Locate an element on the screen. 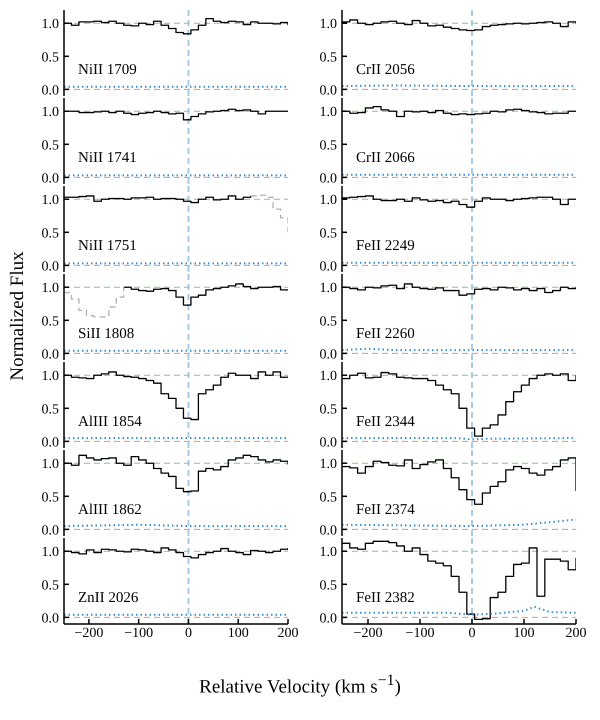 Image resolution: width=600 pixels, height=720 pixels. annotation: SiII 1808 is located at coordinates (106, 334).